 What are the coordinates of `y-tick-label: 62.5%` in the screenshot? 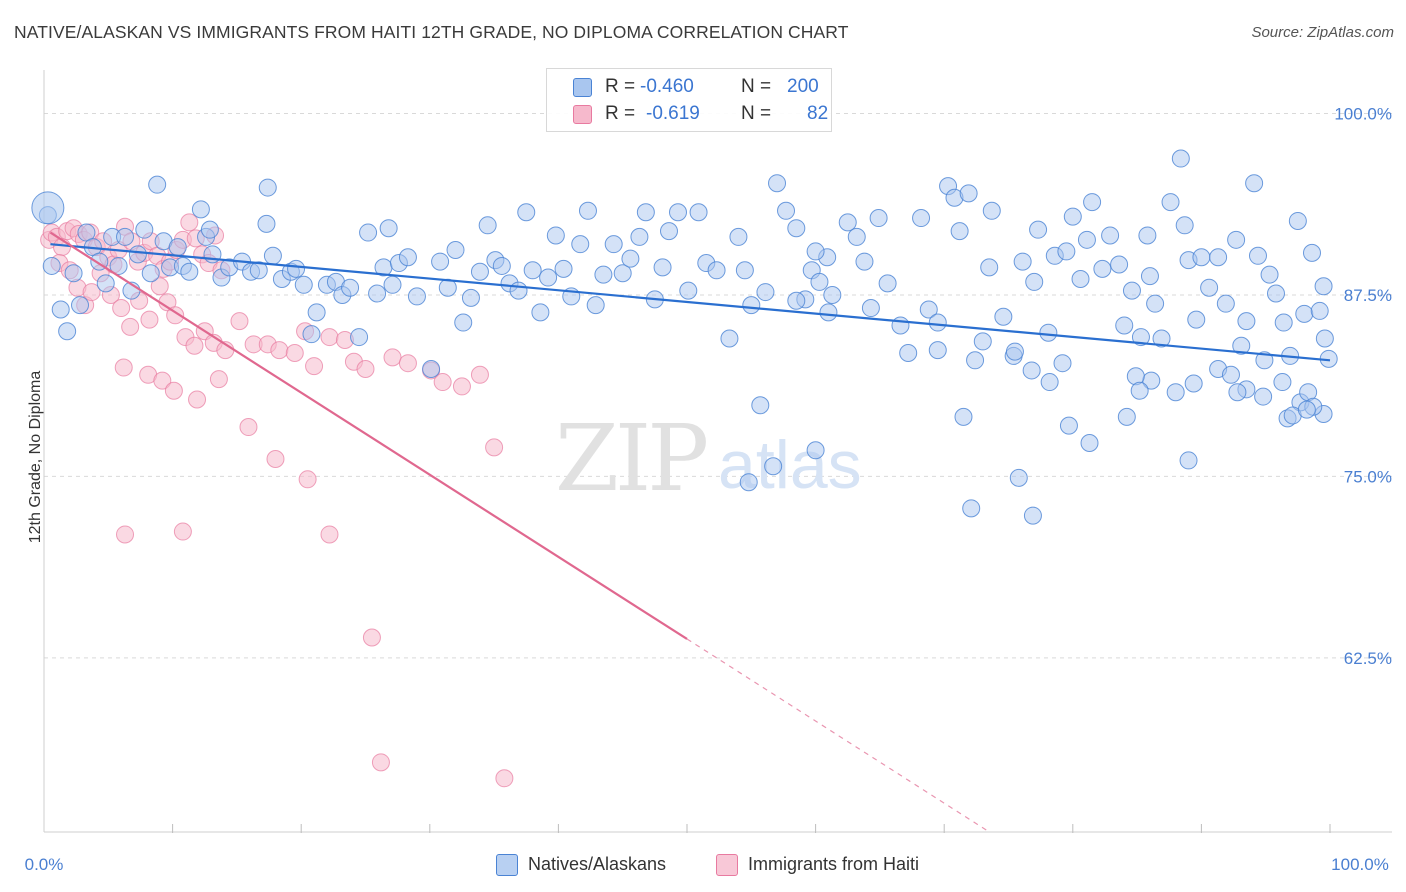 It's located at (1368, 658).